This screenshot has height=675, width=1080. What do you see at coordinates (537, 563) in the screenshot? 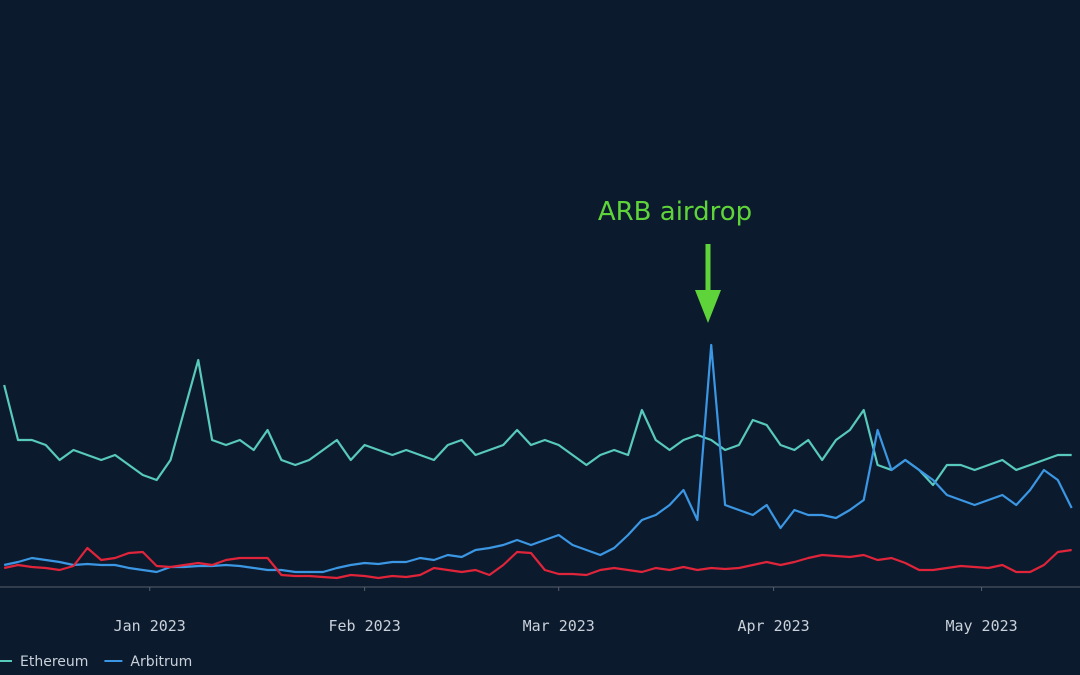
I see `series-line` at bounding box center [537, 563].